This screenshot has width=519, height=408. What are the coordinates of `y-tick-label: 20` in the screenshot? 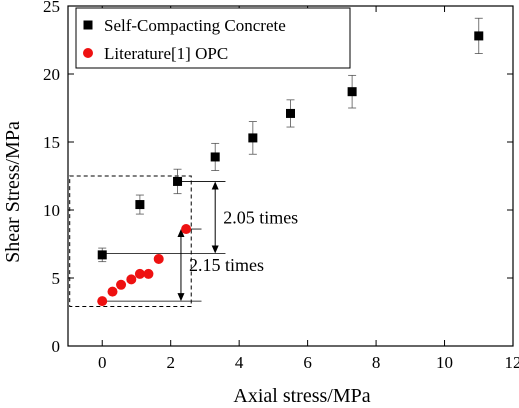 It's located at (51, 74).